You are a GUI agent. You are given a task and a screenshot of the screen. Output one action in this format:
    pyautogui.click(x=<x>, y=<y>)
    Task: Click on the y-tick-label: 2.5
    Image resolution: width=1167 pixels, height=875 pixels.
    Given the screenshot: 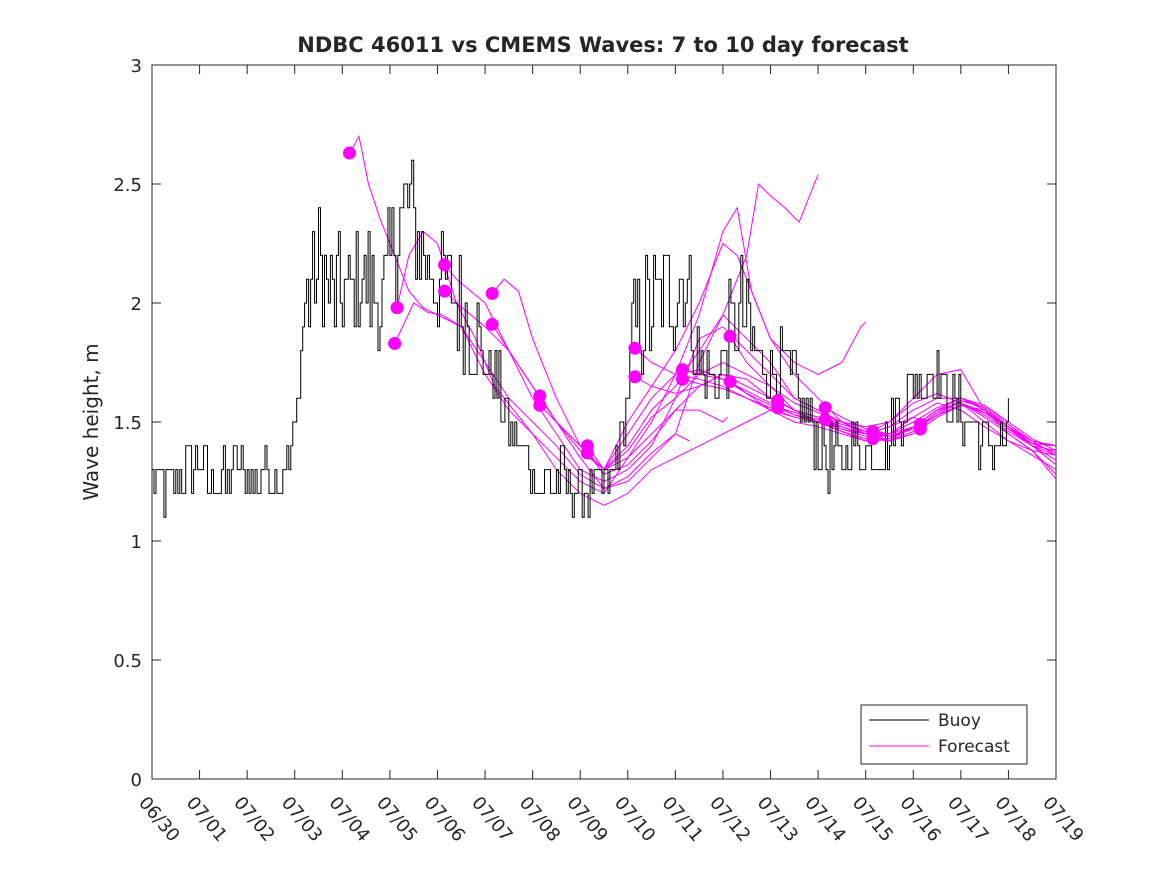 What is the action you would take?
    pyautogui.click(x=127, y=185)
    